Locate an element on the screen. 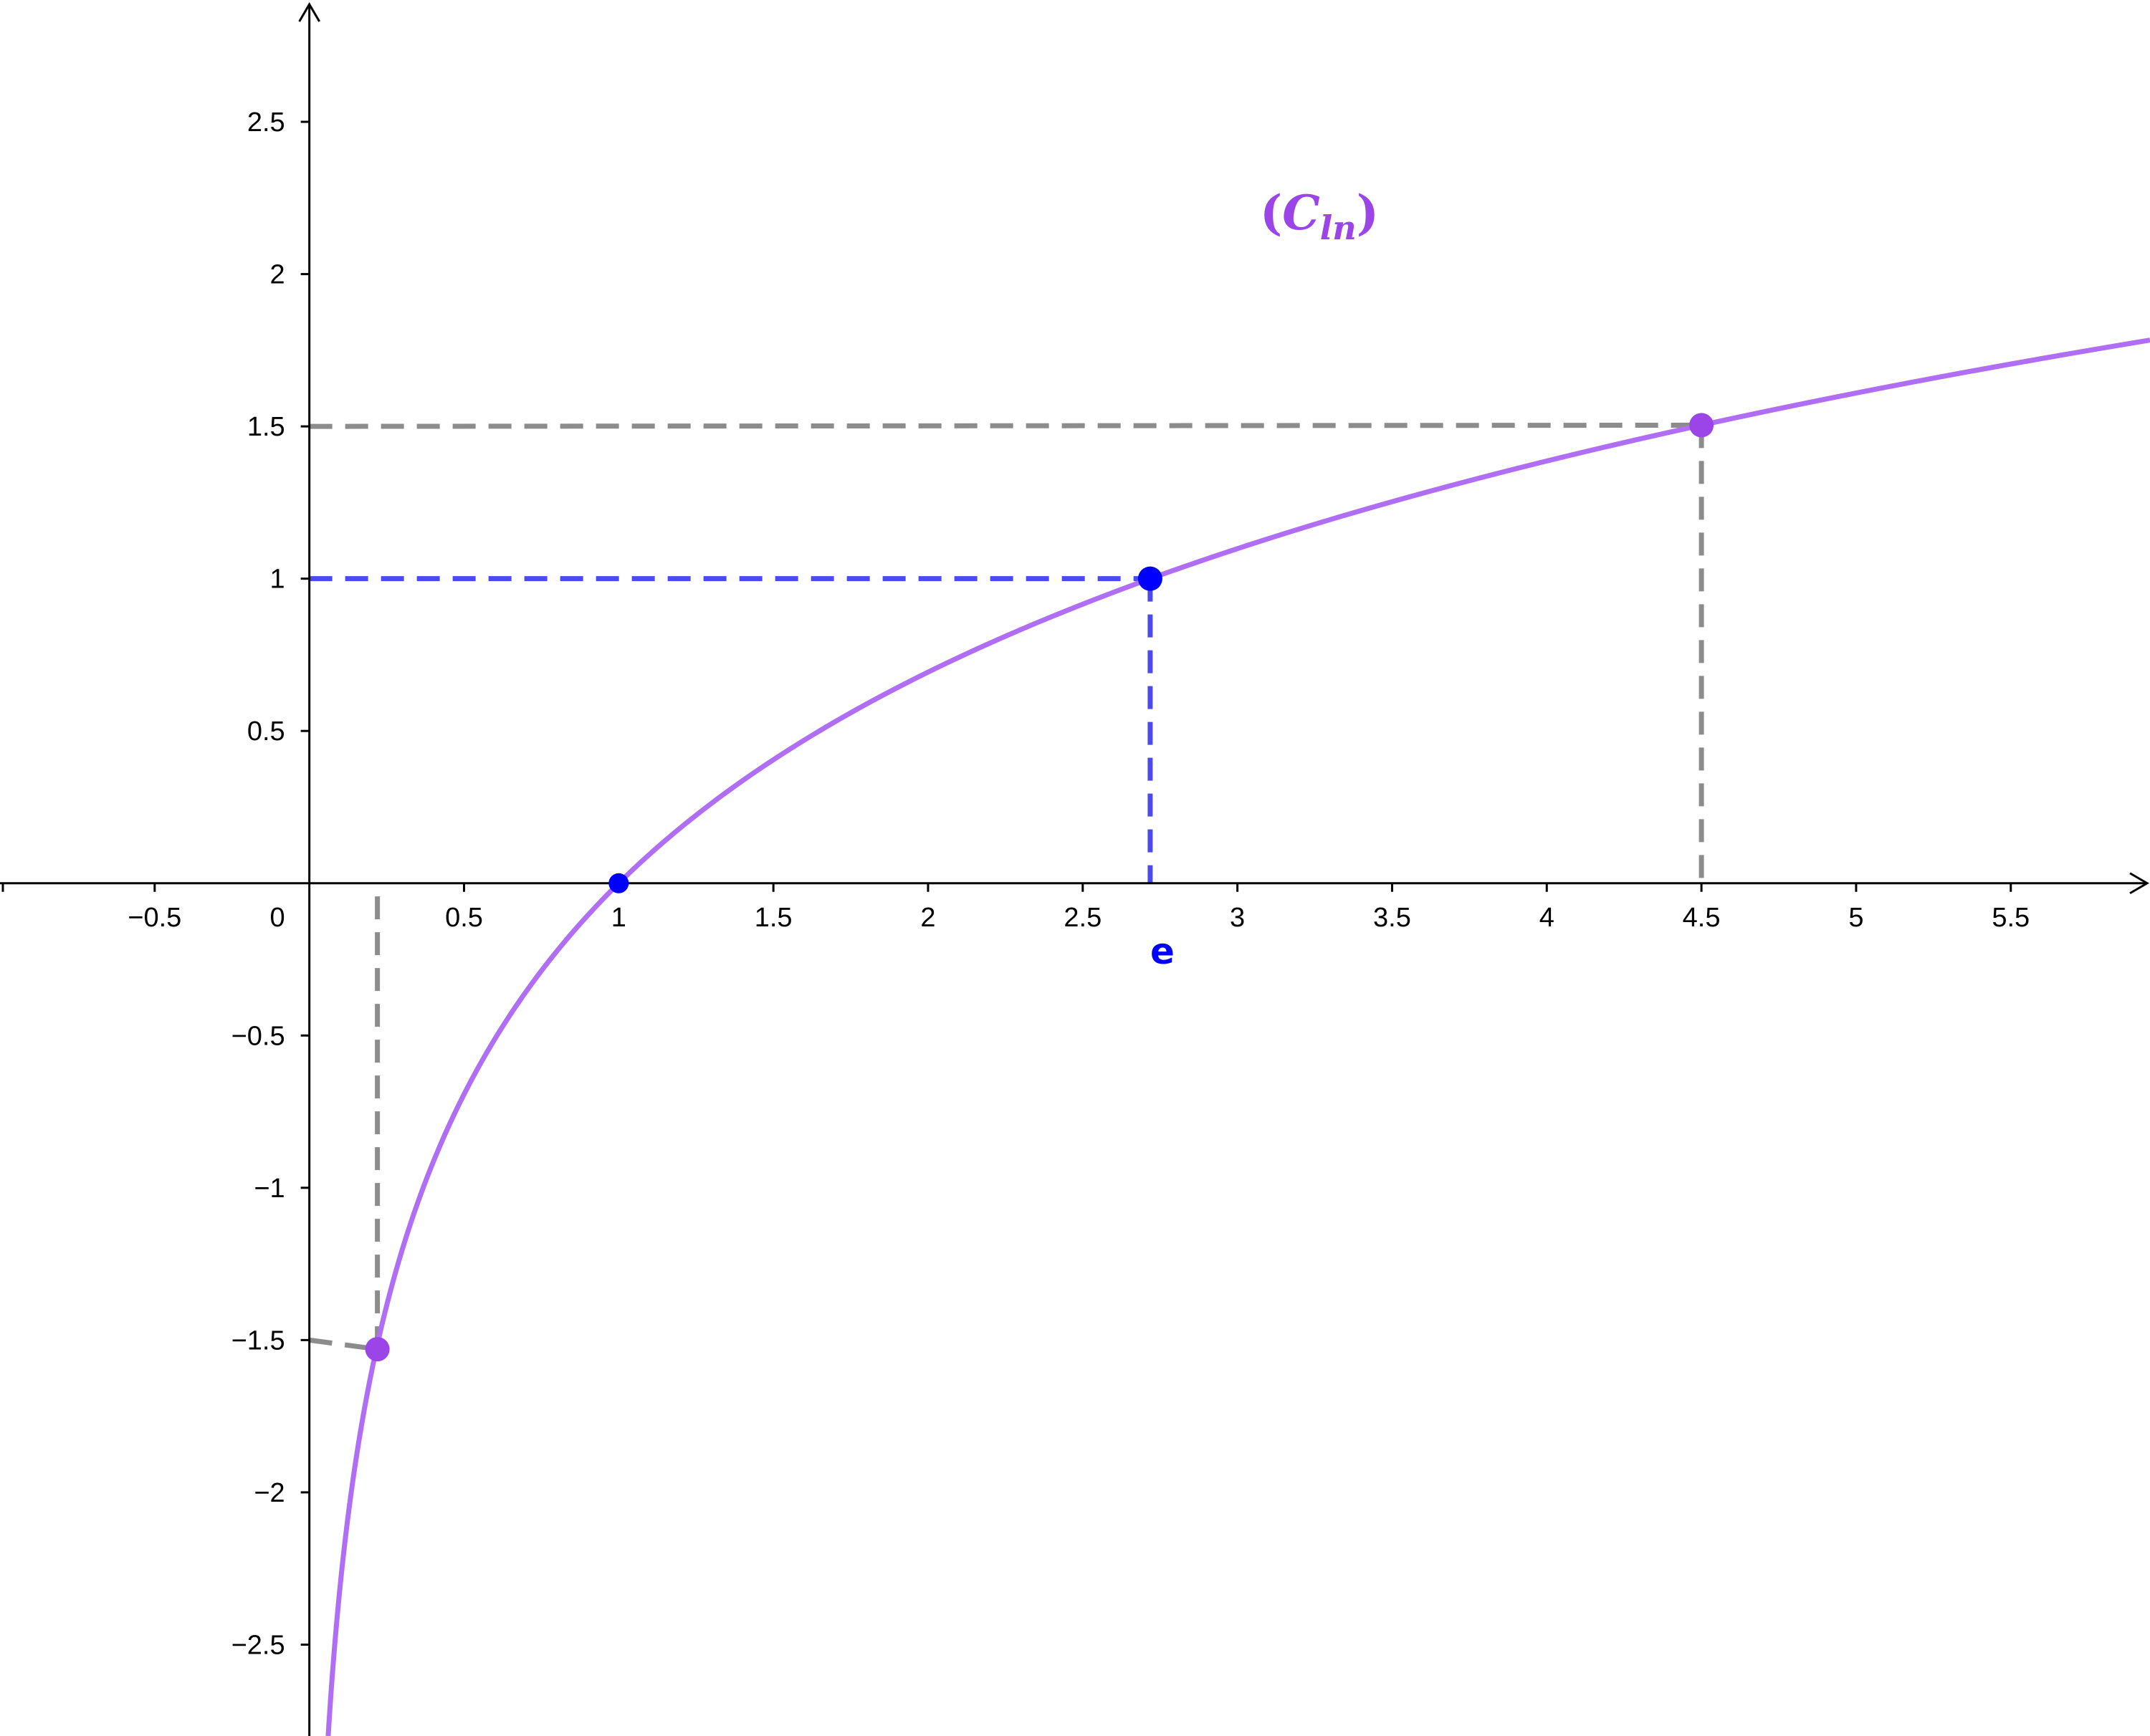 Image resolution: width=2150 pixels, height=1736 pixels. x-tick-label: 5 is located at coordinates (1856, 918).